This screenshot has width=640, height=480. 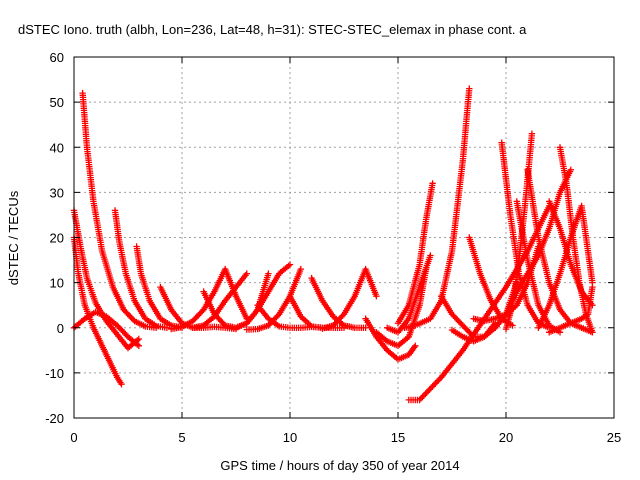 I want to click on y-tick-label: 0, so click(x=60, y=328).